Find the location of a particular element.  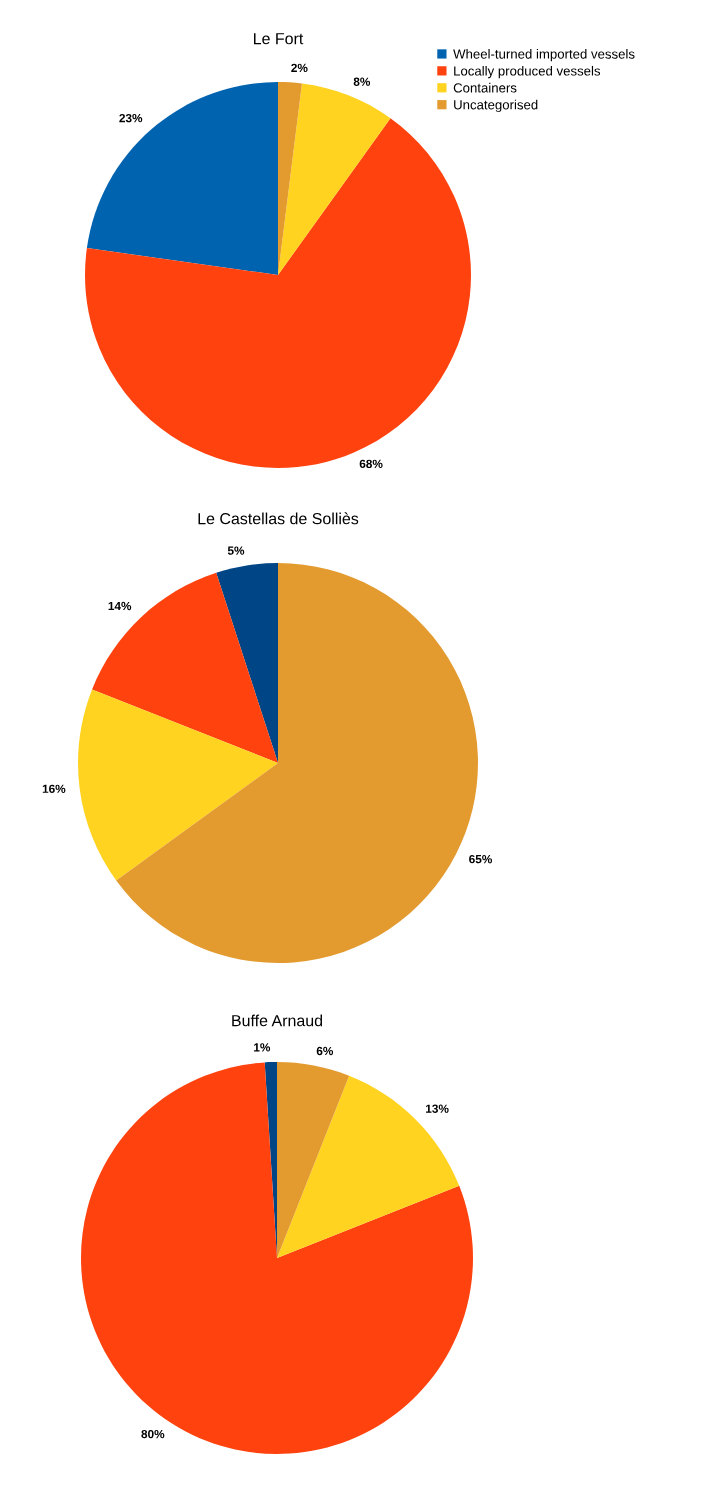

data-label: 80% is located at coordinates (153, 1434).